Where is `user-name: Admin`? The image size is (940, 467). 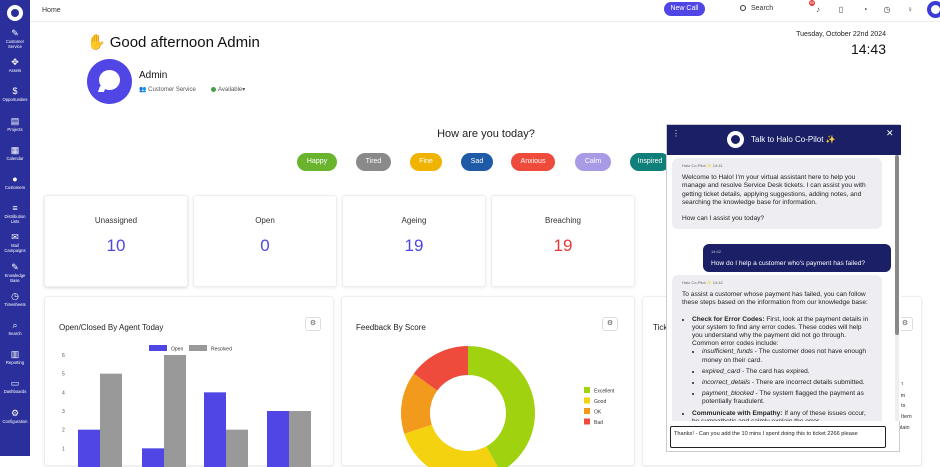
user-name: Admin is located at coordinates (153, 75).